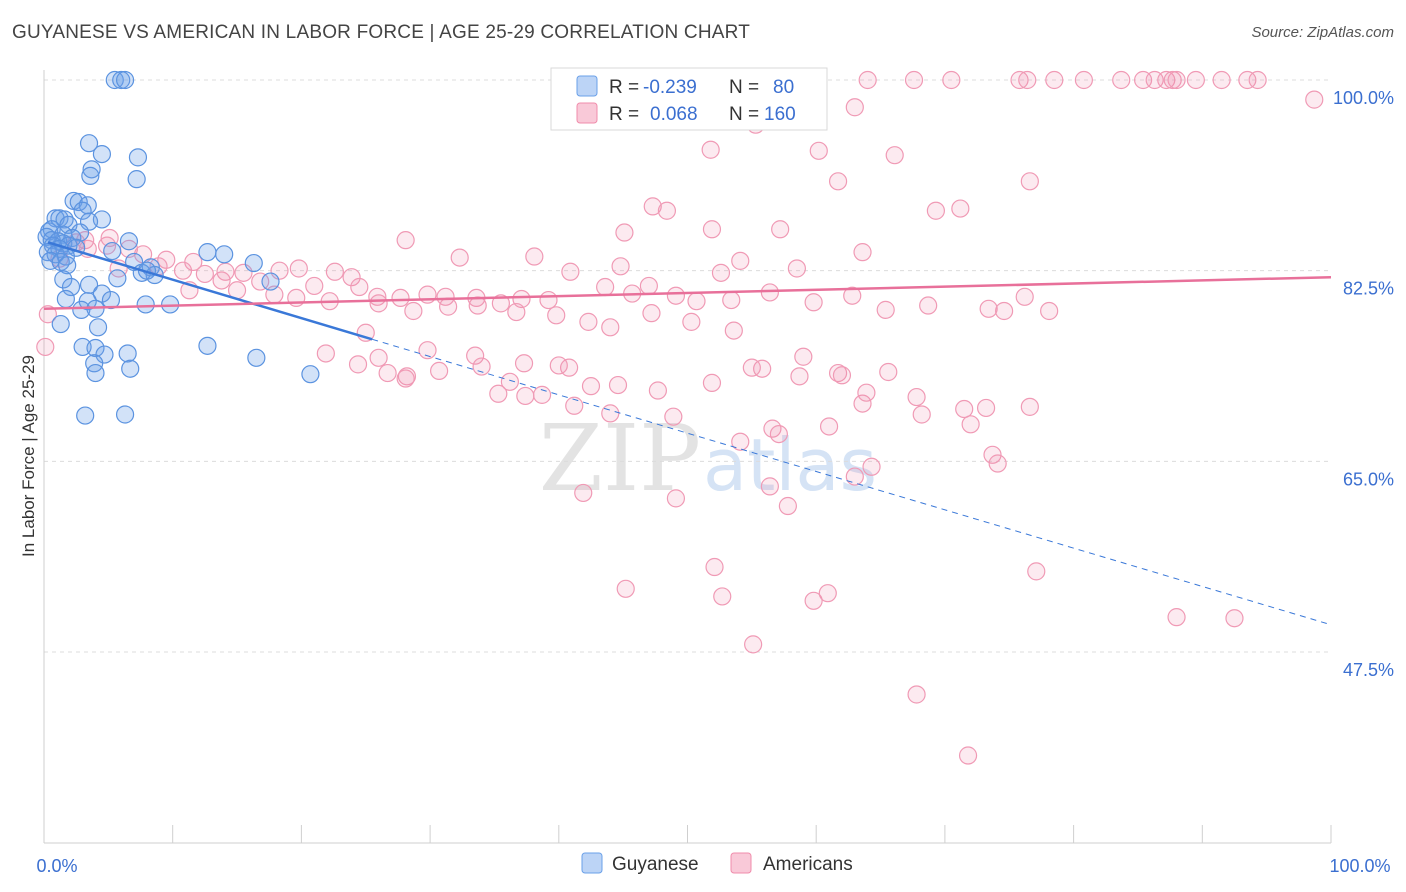 This screenshot has height=892, width=1406. Describe the element at coordinates (687, 834) in the screenshot. I see `x-ticks` at that location.